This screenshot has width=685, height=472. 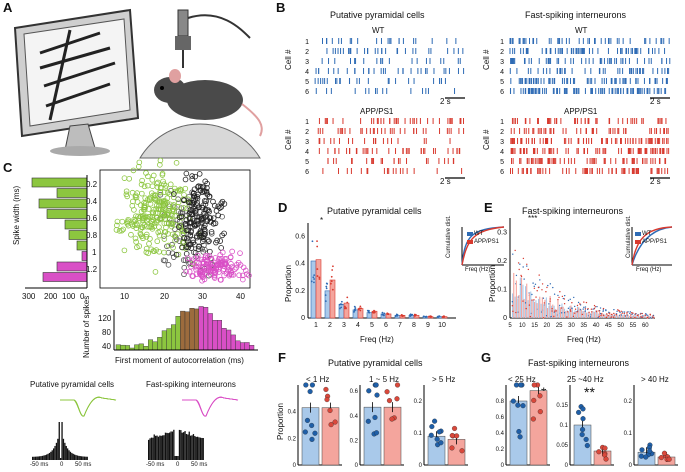 I want to click on freq-dist-left-xtick: 8, so click(x=414, y=325).